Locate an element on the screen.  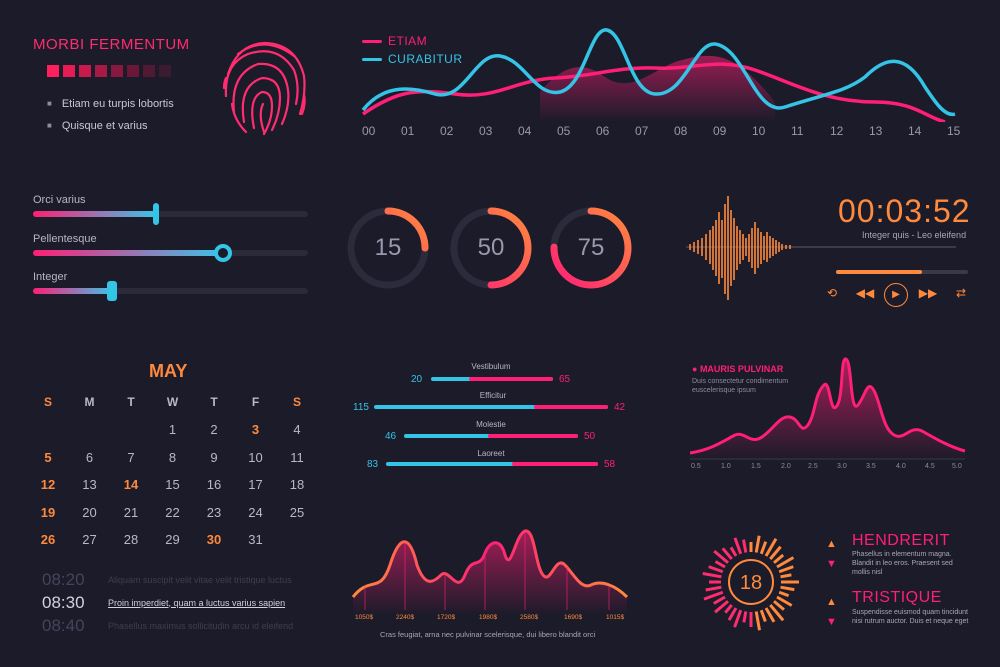
calendar-day: 19 is located at coordinates (48, 512).